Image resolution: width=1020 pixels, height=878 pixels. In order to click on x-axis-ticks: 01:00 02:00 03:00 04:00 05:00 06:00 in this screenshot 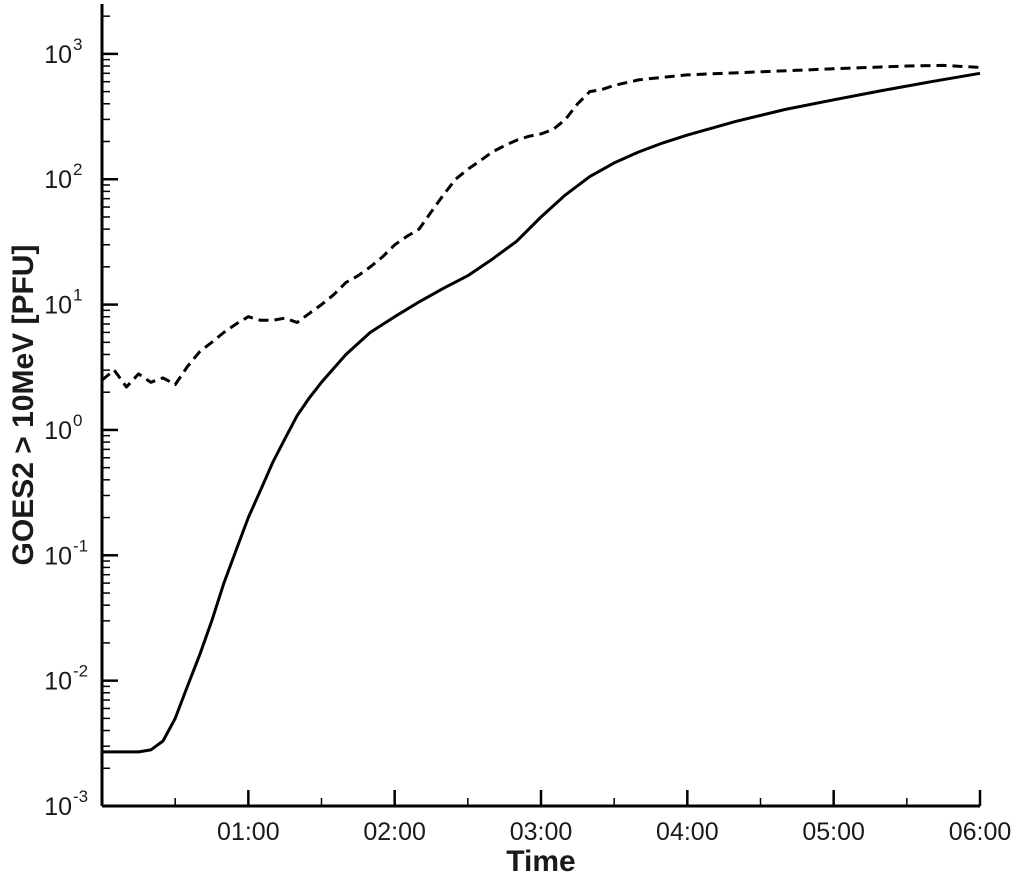, I will do `click(593, 818)`.